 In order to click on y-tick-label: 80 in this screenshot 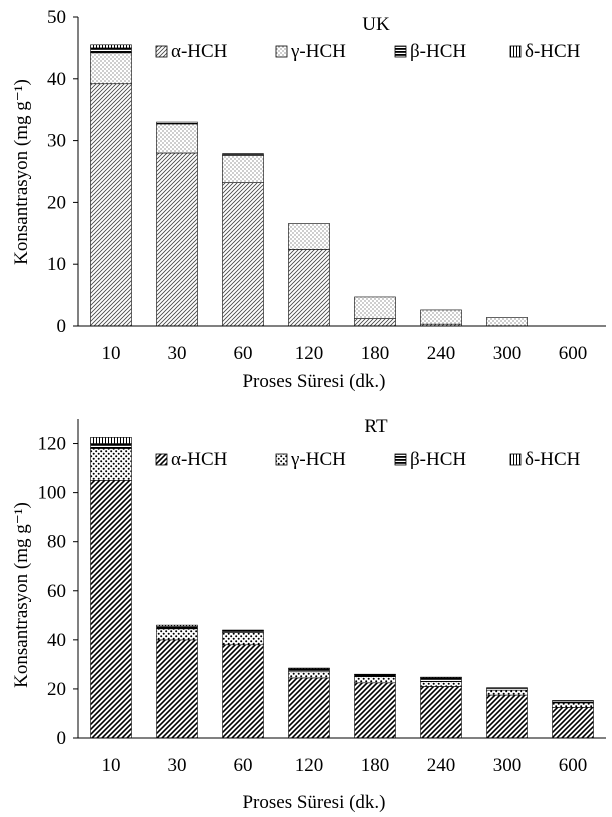, I will do `click(56, 542)`.